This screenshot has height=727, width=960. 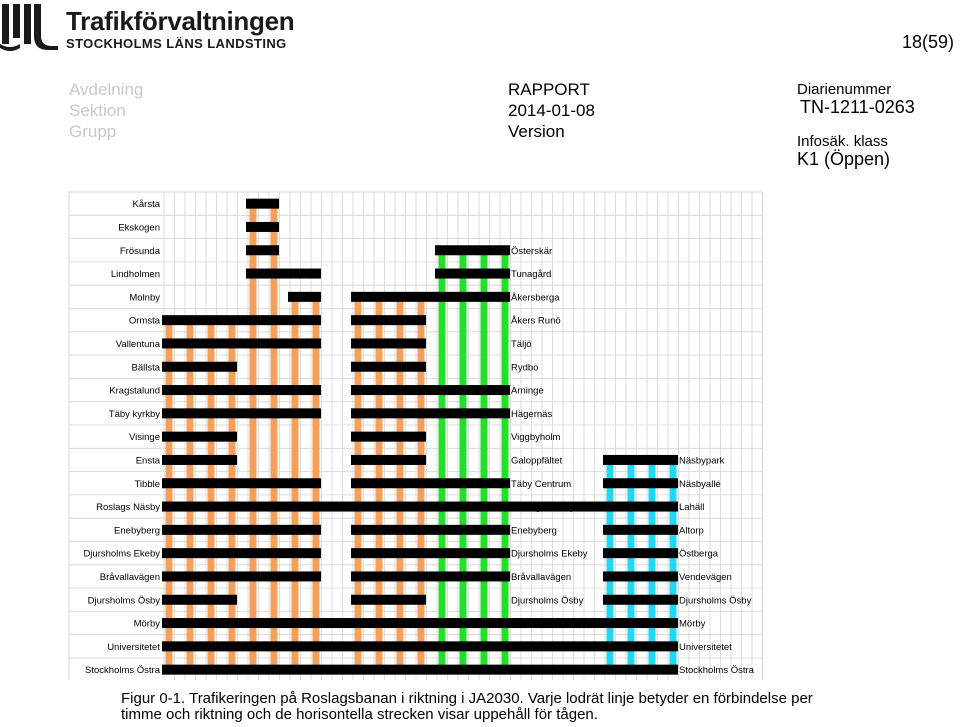 What do you see at coordinates (537, 460) in the screenshot?
I see `station-label-middle: Galoppfältet` at bounding box center [537, 460].